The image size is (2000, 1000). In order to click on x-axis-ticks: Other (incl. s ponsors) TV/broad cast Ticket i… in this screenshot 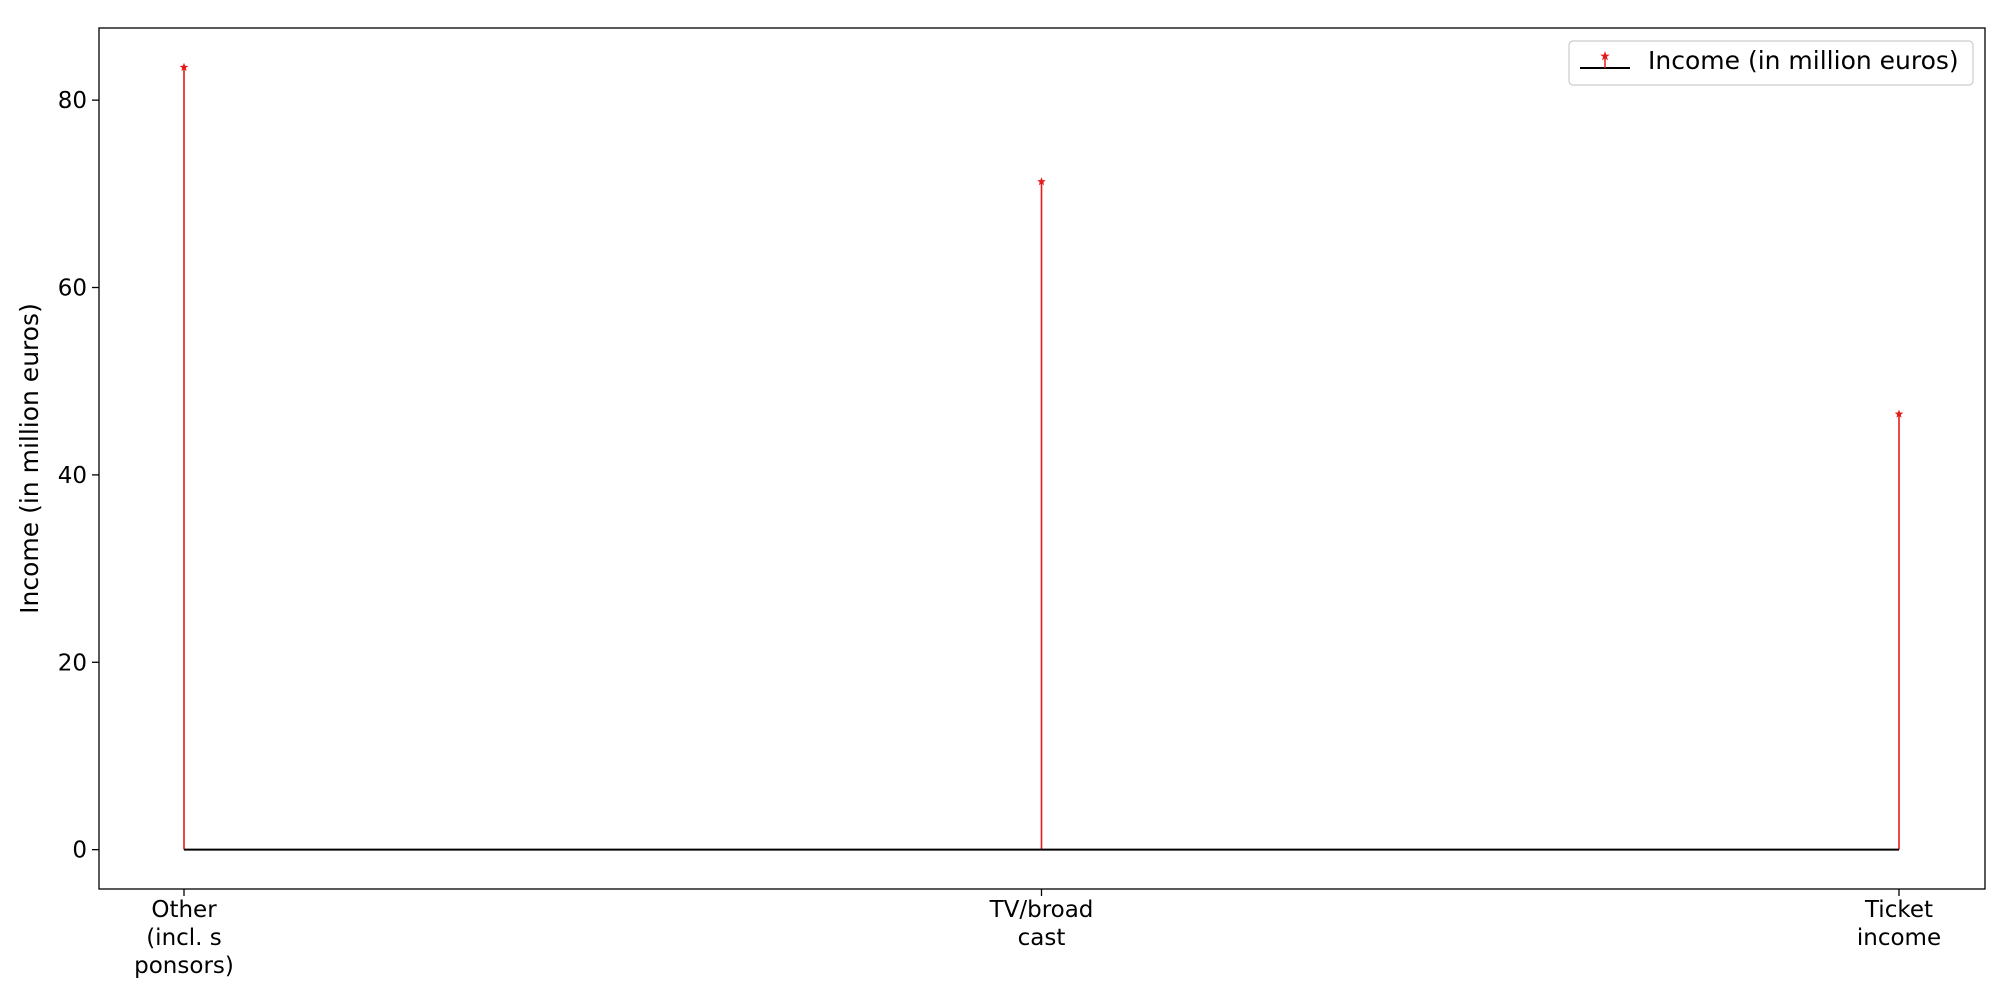, I will do `click(1037, 934)`.